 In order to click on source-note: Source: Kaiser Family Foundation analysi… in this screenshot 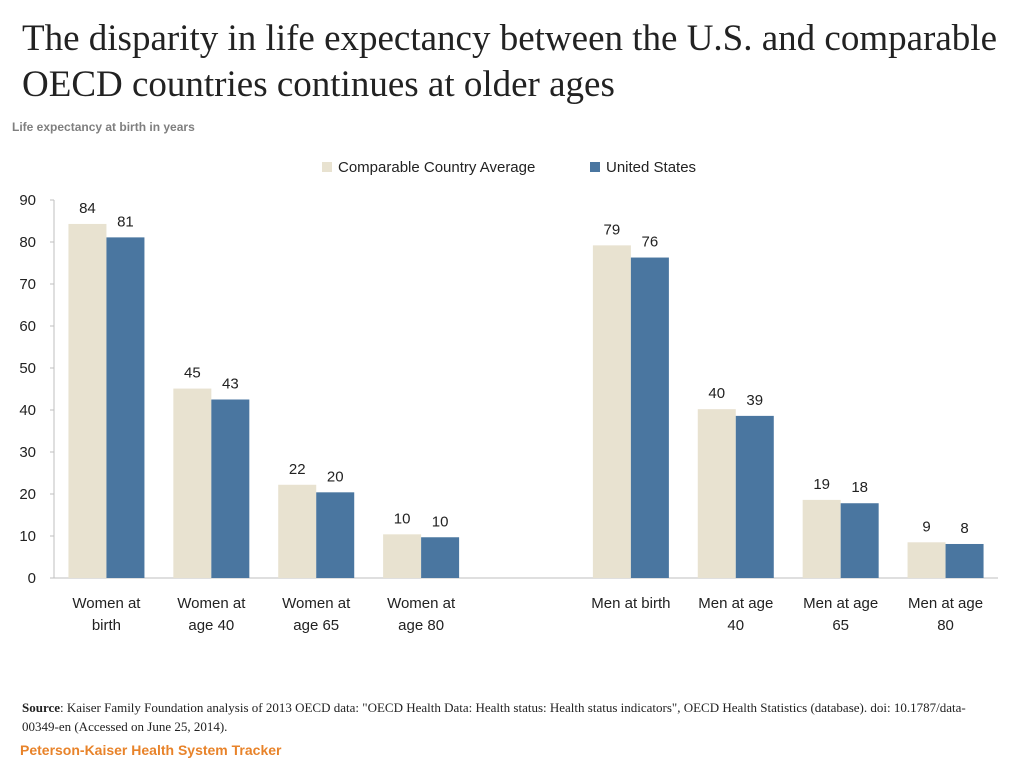, I will do `click(502, 717)`.